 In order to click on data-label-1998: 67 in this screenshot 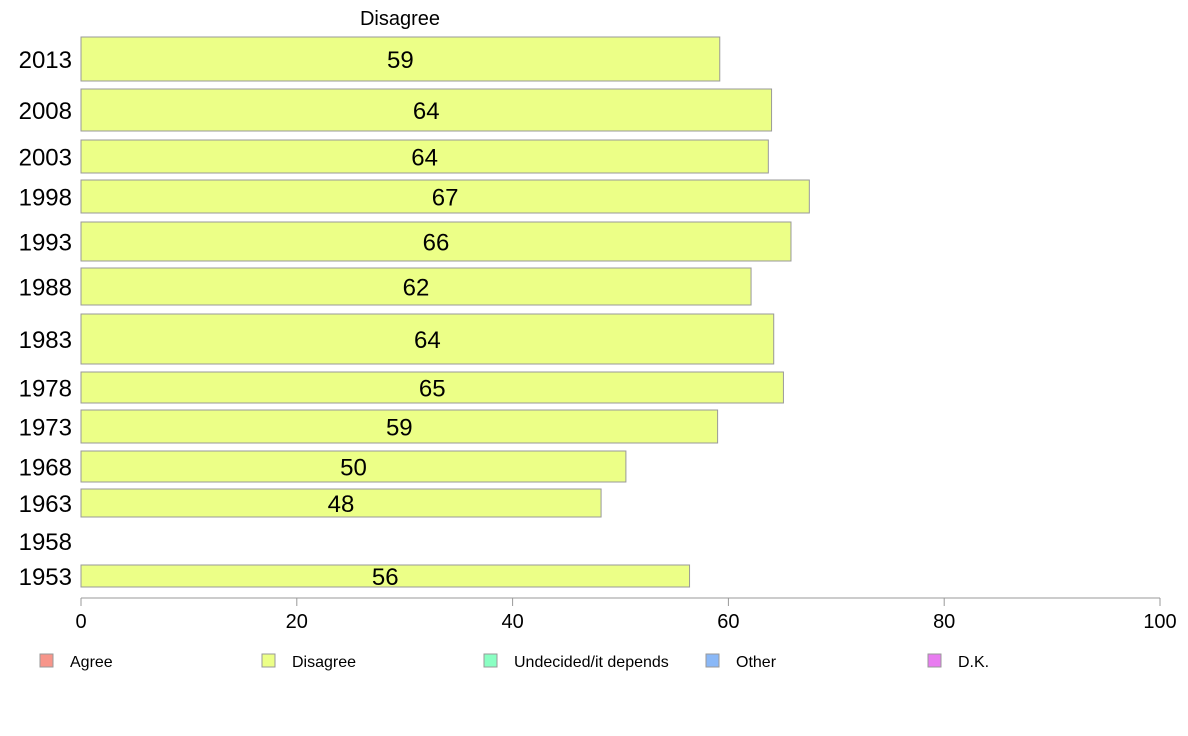, I will do `click(445, 198)`.